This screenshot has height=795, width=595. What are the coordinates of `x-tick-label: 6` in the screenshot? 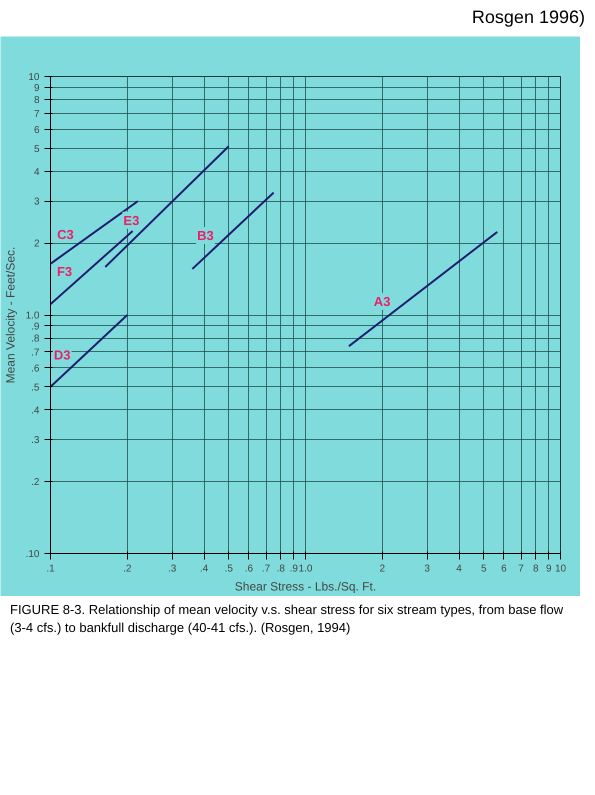 It's located at (504, 568).